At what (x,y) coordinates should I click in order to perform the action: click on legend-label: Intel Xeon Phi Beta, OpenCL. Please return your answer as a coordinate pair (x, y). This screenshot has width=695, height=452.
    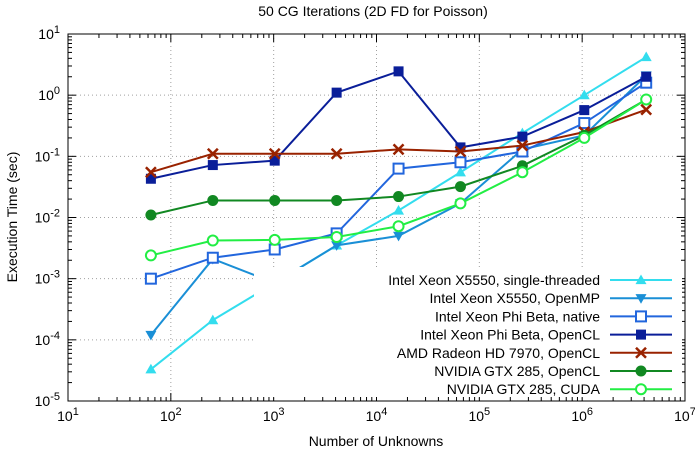
    Looking at the image, I should click on (510, 335).